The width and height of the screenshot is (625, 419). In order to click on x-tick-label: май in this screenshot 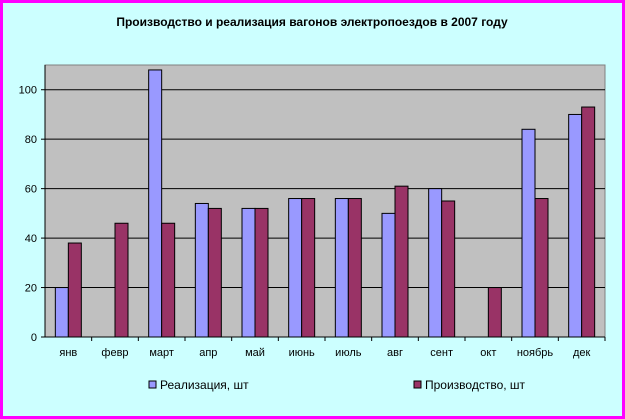, I will do `click(255, 353)`.